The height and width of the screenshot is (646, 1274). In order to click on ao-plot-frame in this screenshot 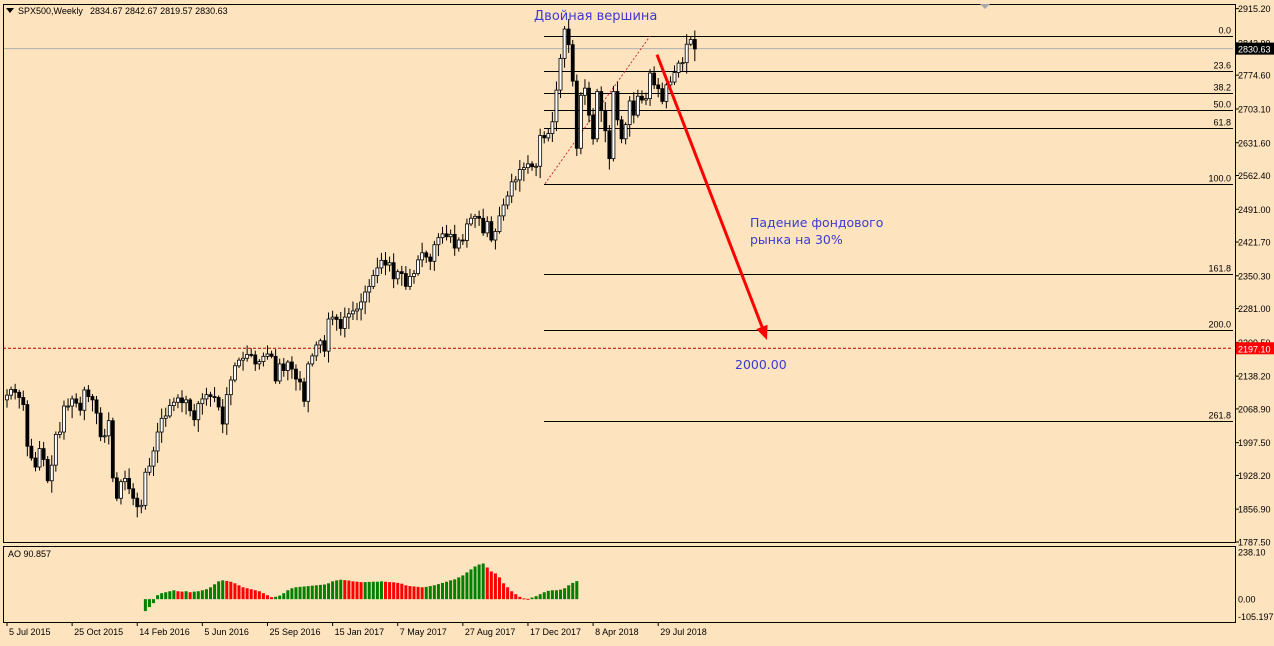, I will do `click(619, 584)`.